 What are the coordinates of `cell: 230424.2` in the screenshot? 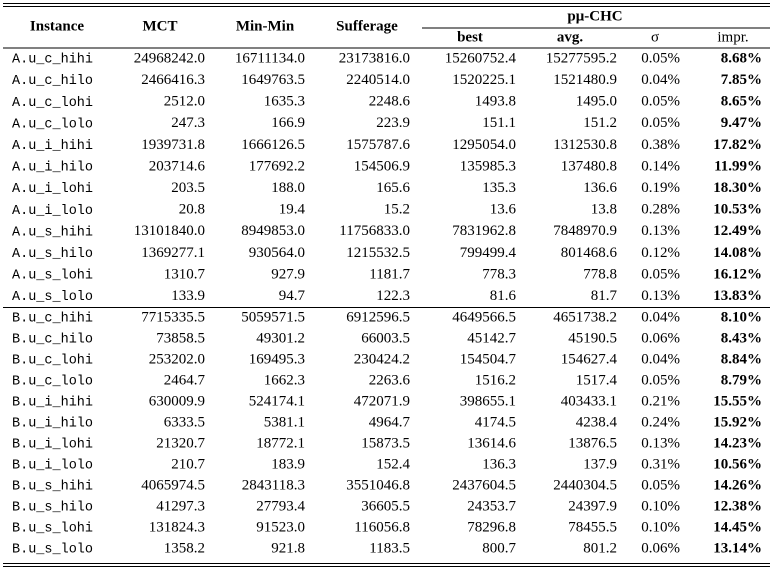 It's located at (382, 359).